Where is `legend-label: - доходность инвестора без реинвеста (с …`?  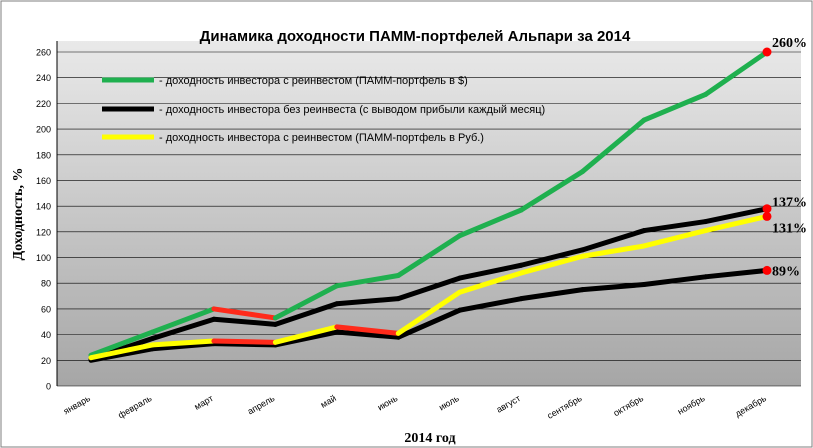
legend-label: - доходность инвестора без реинвеста (с … is located at coordinates (352, 110).